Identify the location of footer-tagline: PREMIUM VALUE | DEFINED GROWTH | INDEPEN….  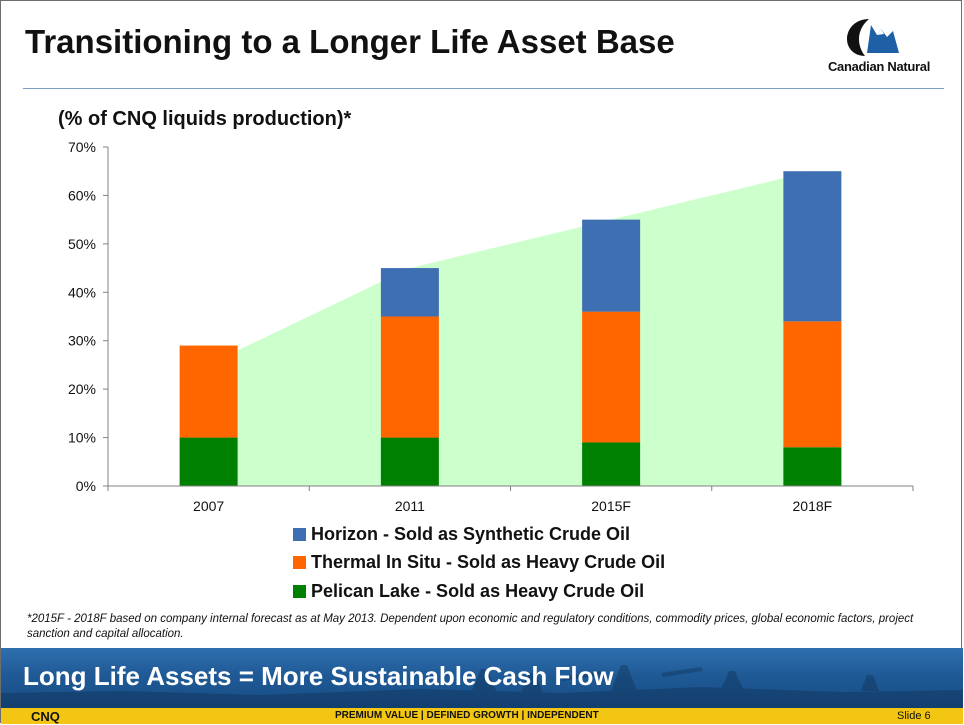
(467, 715).